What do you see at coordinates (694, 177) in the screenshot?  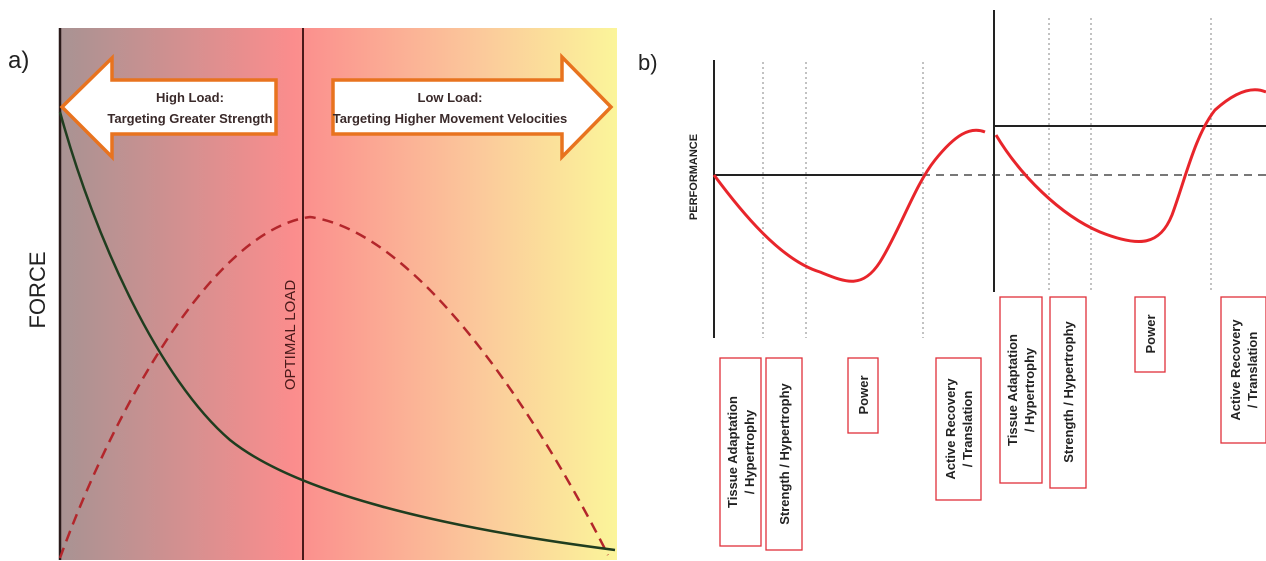 I see `performance-axis-label: PERFORMANCE` at bounding box center [694, 177].